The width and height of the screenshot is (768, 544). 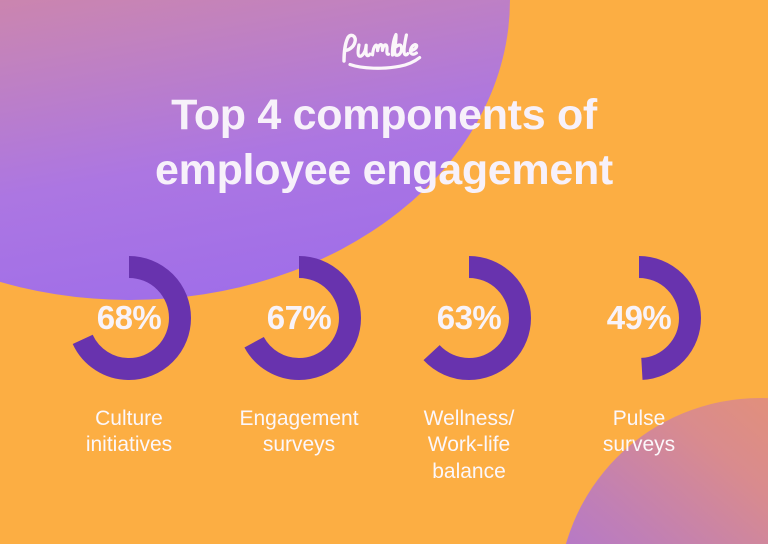 I want to click on donut-chart-culture-initiatives: 68%, so click(x=129, y=318).